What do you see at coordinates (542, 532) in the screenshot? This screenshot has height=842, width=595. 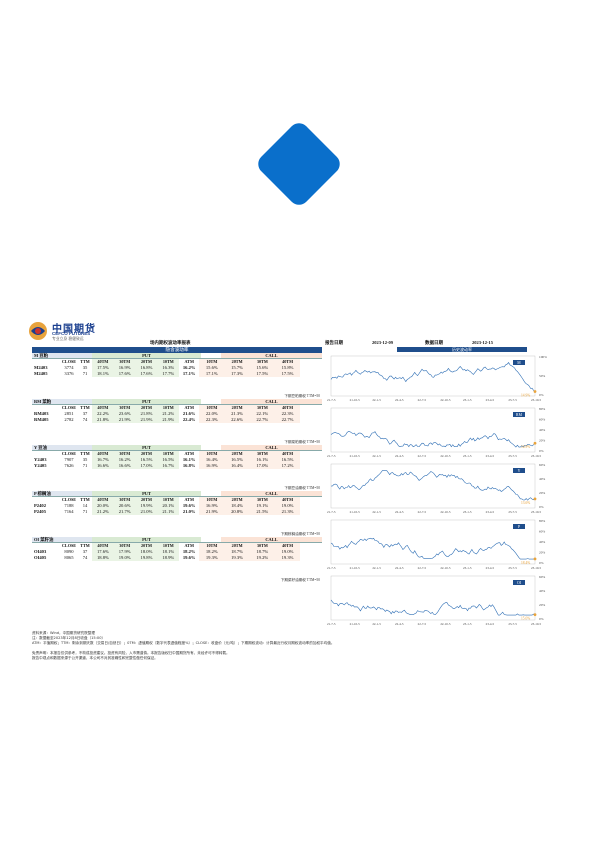 I see `y-tick-label: 60%` at bounding box center [542, 532].